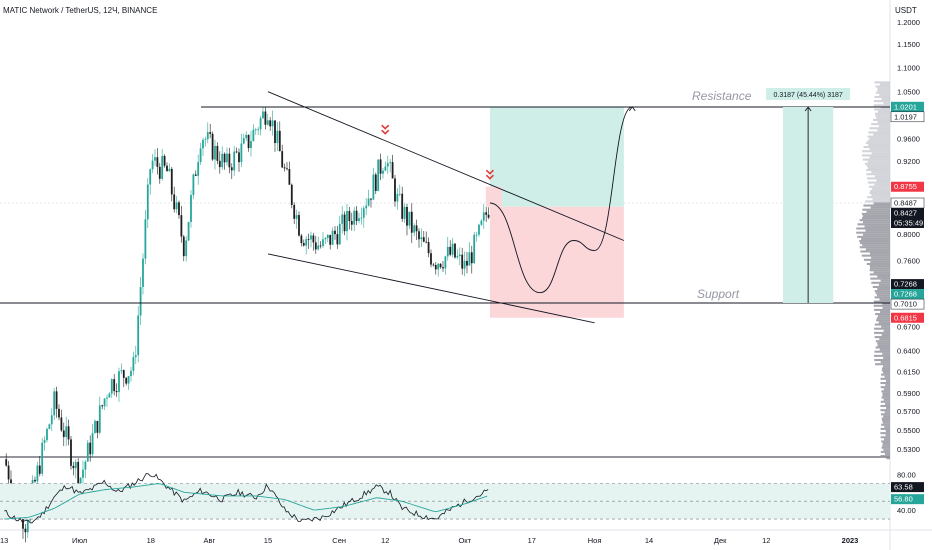 This screenshot has height=550, width=932. What do you see at coordinates (808, 109) in the screenshot?
I see `measure-arrowhead` at bounding box center [808, 109].